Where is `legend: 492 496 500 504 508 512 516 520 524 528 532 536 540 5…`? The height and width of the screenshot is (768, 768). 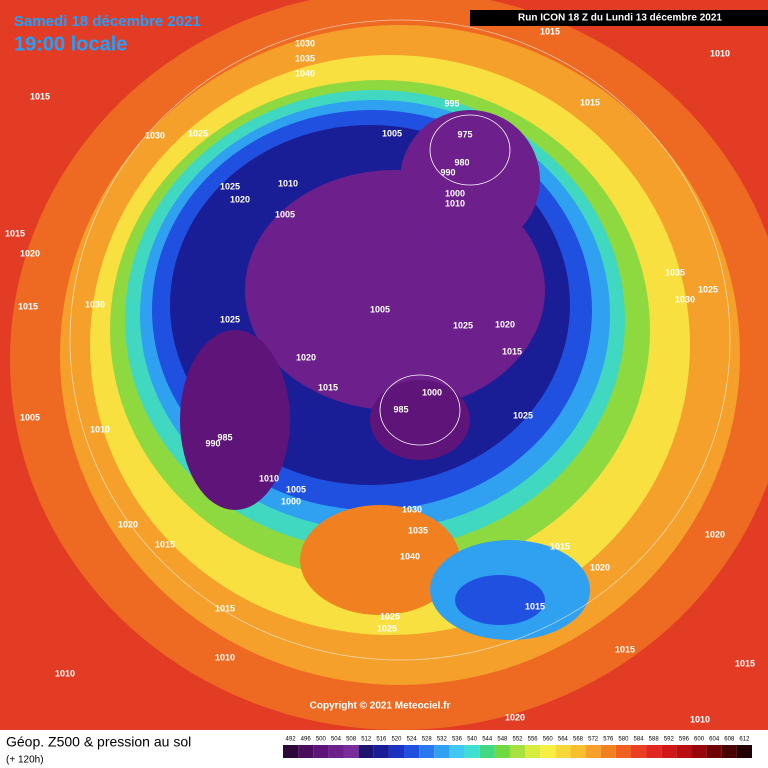
legend: 492 496 500 504 508 512 516 520 524 528 532 536 540 5… is located at coordinates (517, 747).